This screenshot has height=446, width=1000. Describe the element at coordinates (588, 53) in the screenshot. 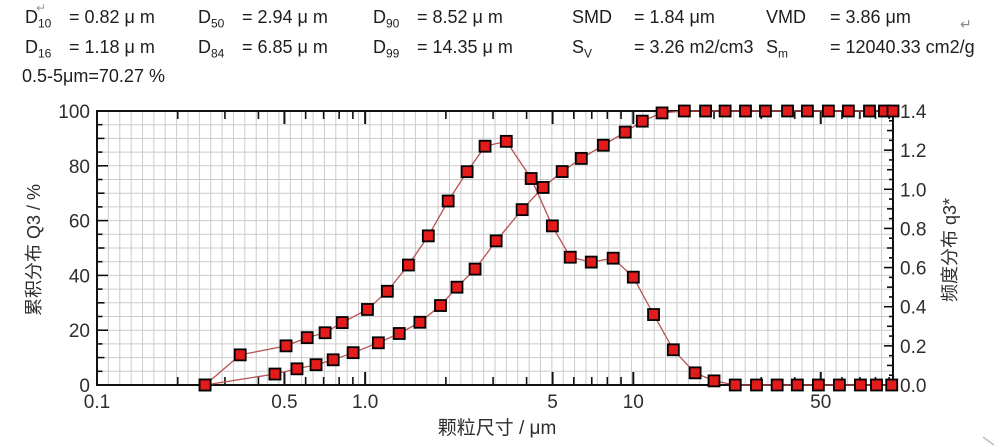

I see `stat-sub: V` at that location.